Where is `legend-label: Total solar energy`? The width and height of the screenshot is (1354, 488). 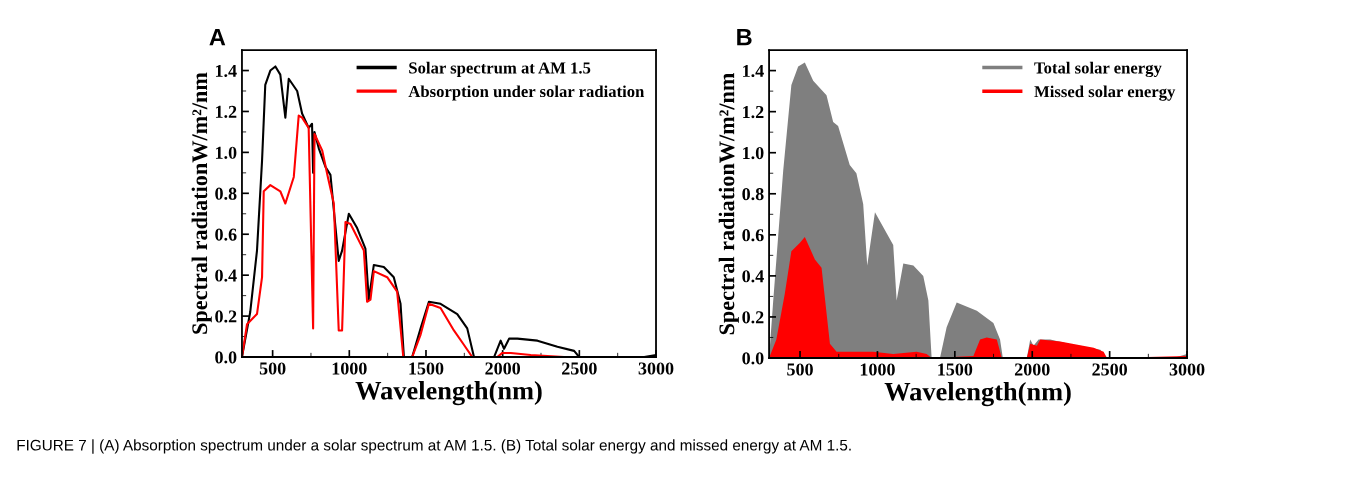 legend-label: Total solar energy is located at coordinates (1098, 69).